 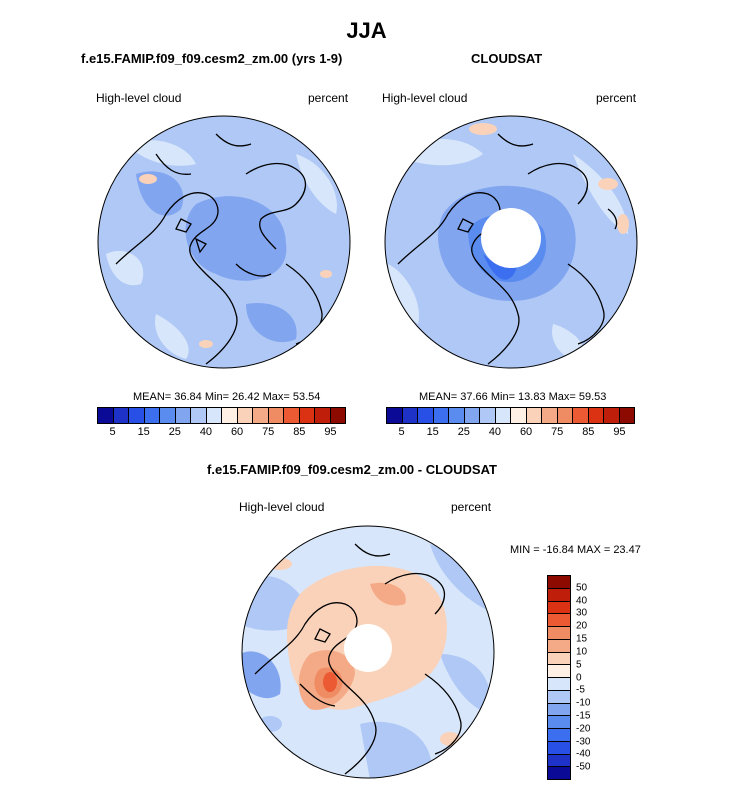 What do you see at coordinates (471, 507) in the screenshot?
I see `panel3-units-label: percent` at bounding box center [471, 507].